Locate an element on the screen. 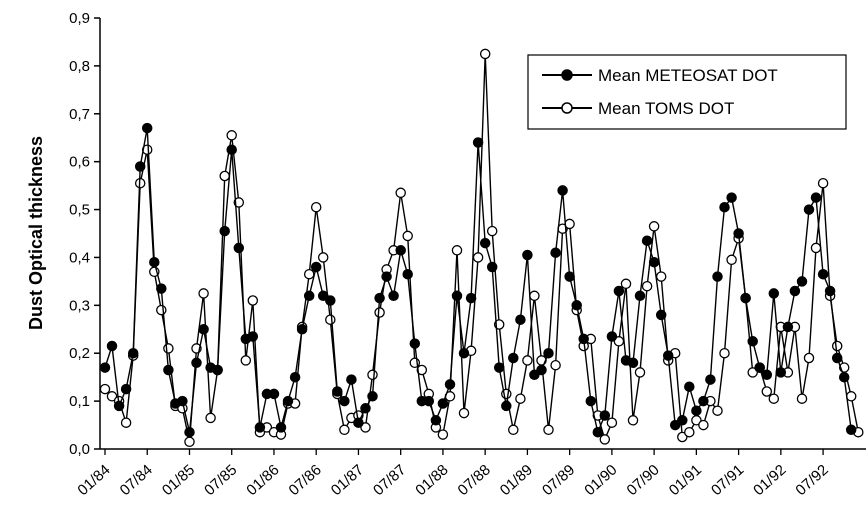 The image size is (868, 522). x-tick-label: 01/86 is located at coordinates (262, 480).